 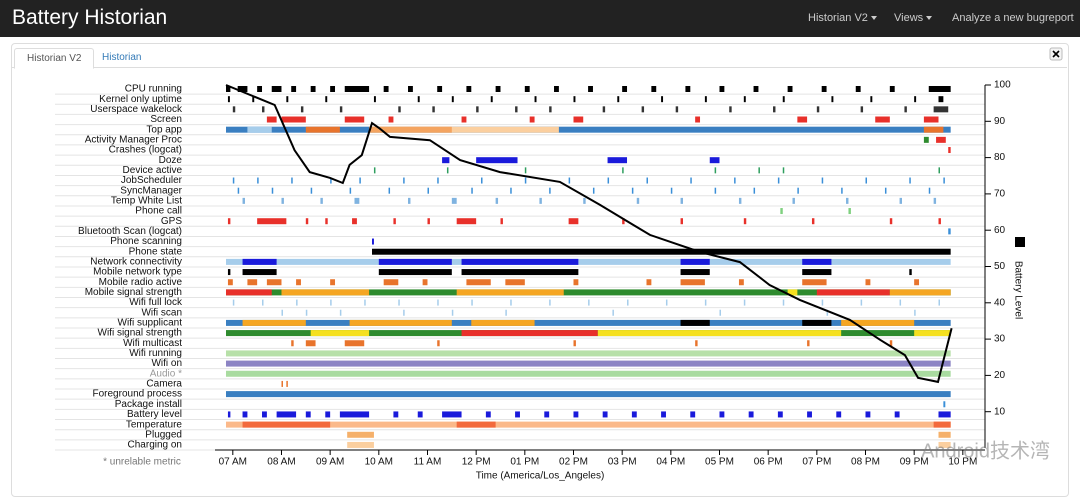 What do you see at coordinates (1013, 18) in the screenshot?
I see `nav-link: Analyze a new bugreport` at bounding box center [1013, 18].